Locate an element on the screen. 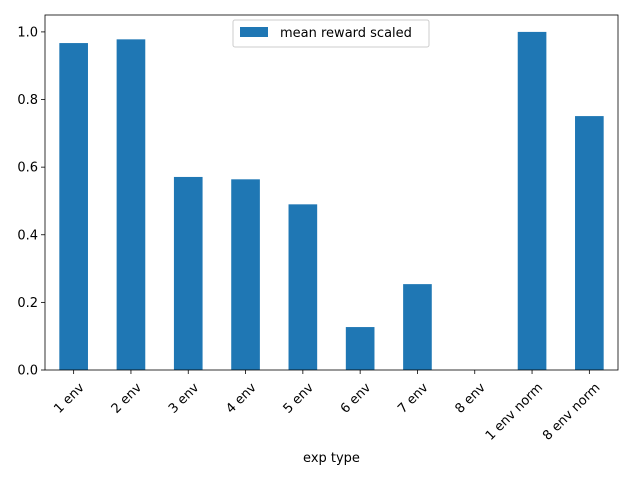 The height and width of the screenshot is (480, 640). x-tick-label: 8 env norm is located at coordinates (571, 411).